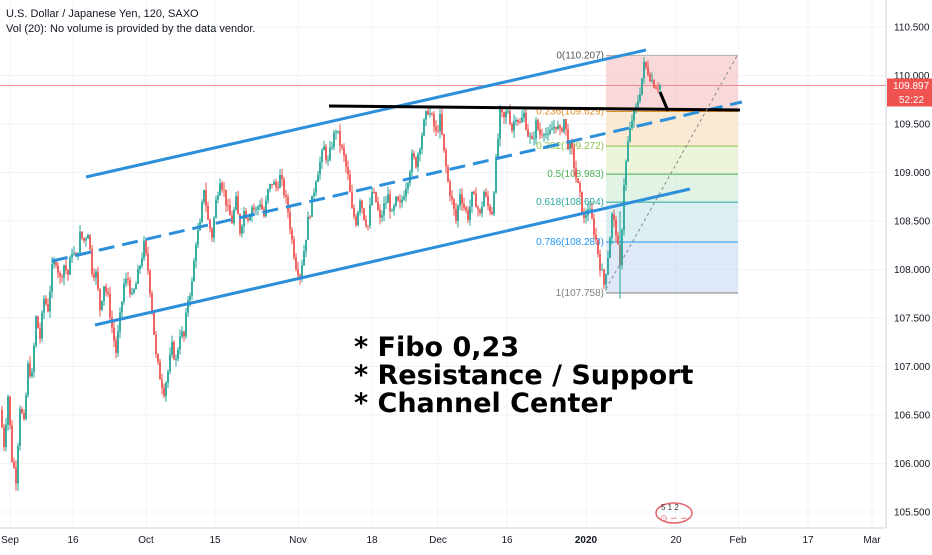 This screenshot has height=555, width=932. I want to click on fib-zone, so click(672, 83).